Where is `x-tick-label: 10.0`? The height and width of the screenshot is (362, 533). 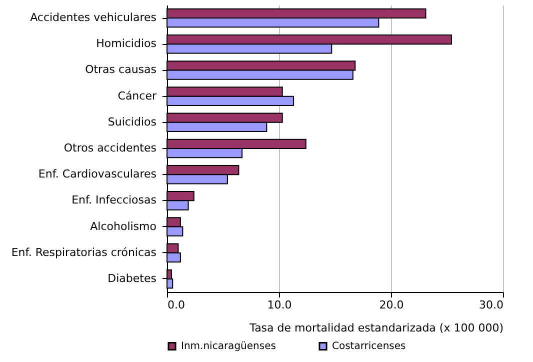 x-tick-label: 10.0 is located at coordinates (279, 305).